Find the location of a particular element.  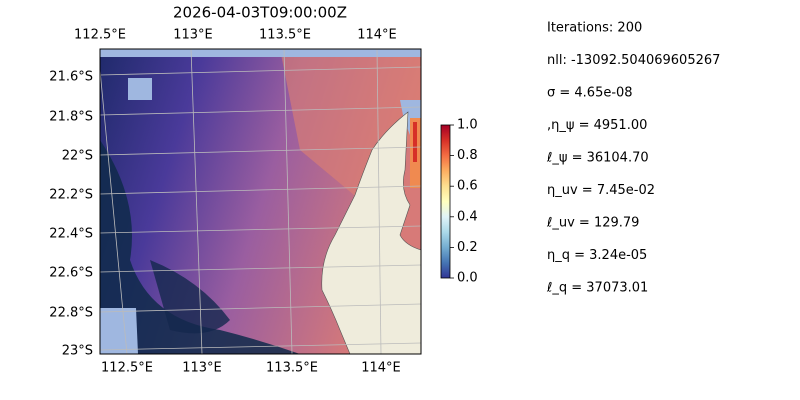

y-tick-label: 21.6°S is located at coordinates (71, 77).